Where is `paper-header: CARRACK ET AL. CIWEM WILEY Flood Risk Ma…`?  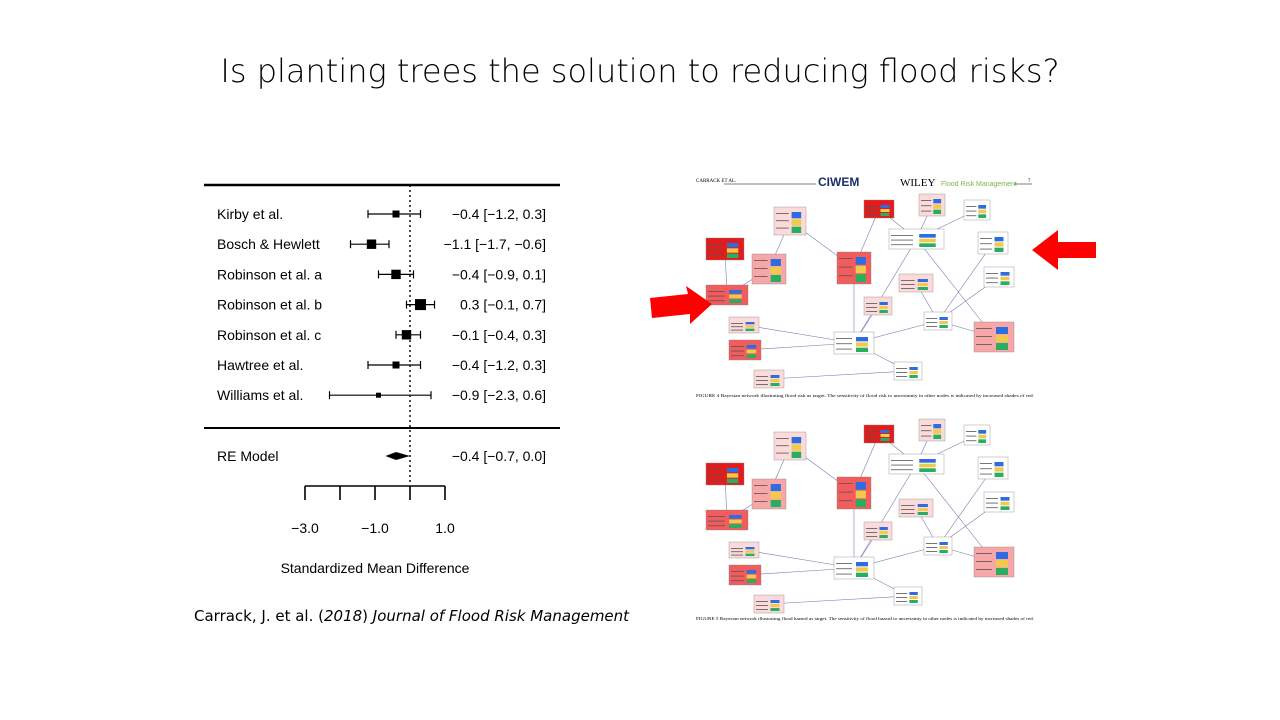
paper-header: CARRACK ET AL. CIWEM WILEY Flood Risk Ma… is located at coordinates (864, 182).